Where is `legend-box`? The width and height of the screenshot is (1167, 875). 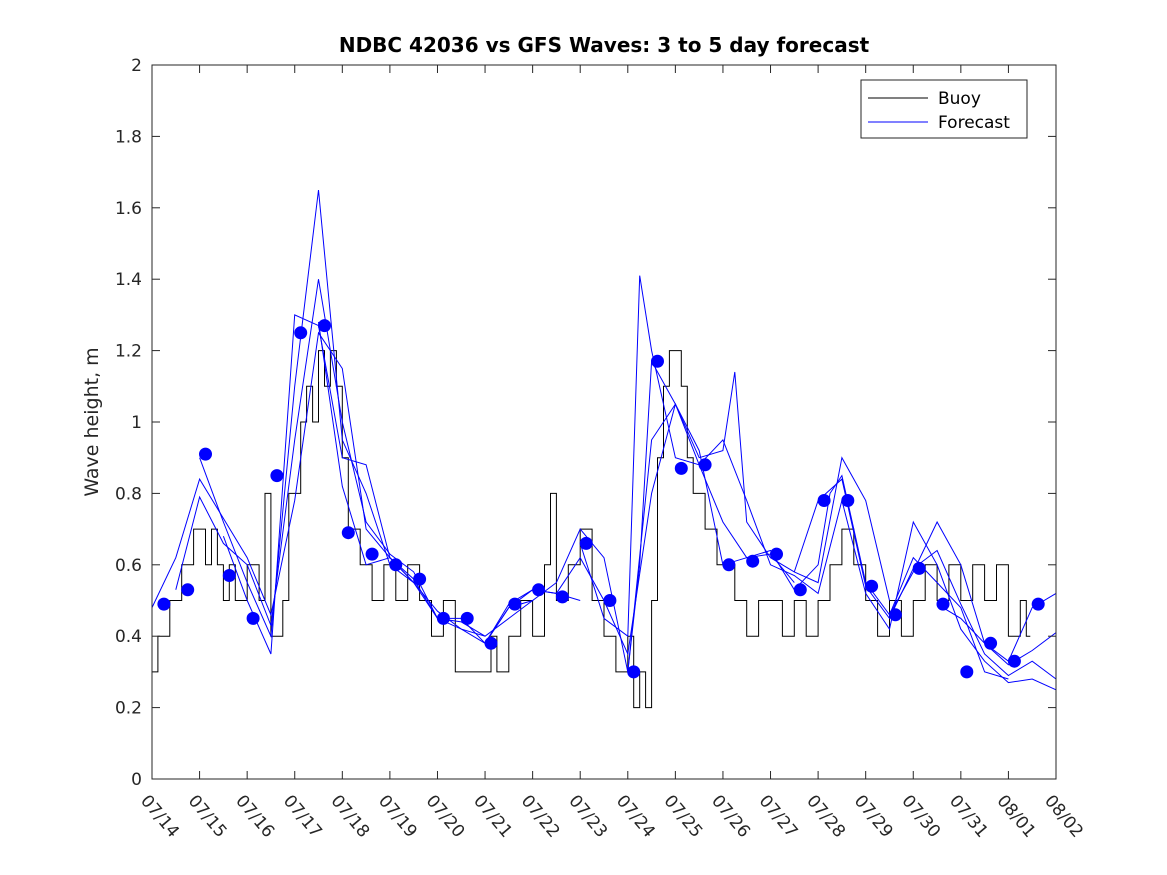
legend-box is located at coordinates (944, 109).